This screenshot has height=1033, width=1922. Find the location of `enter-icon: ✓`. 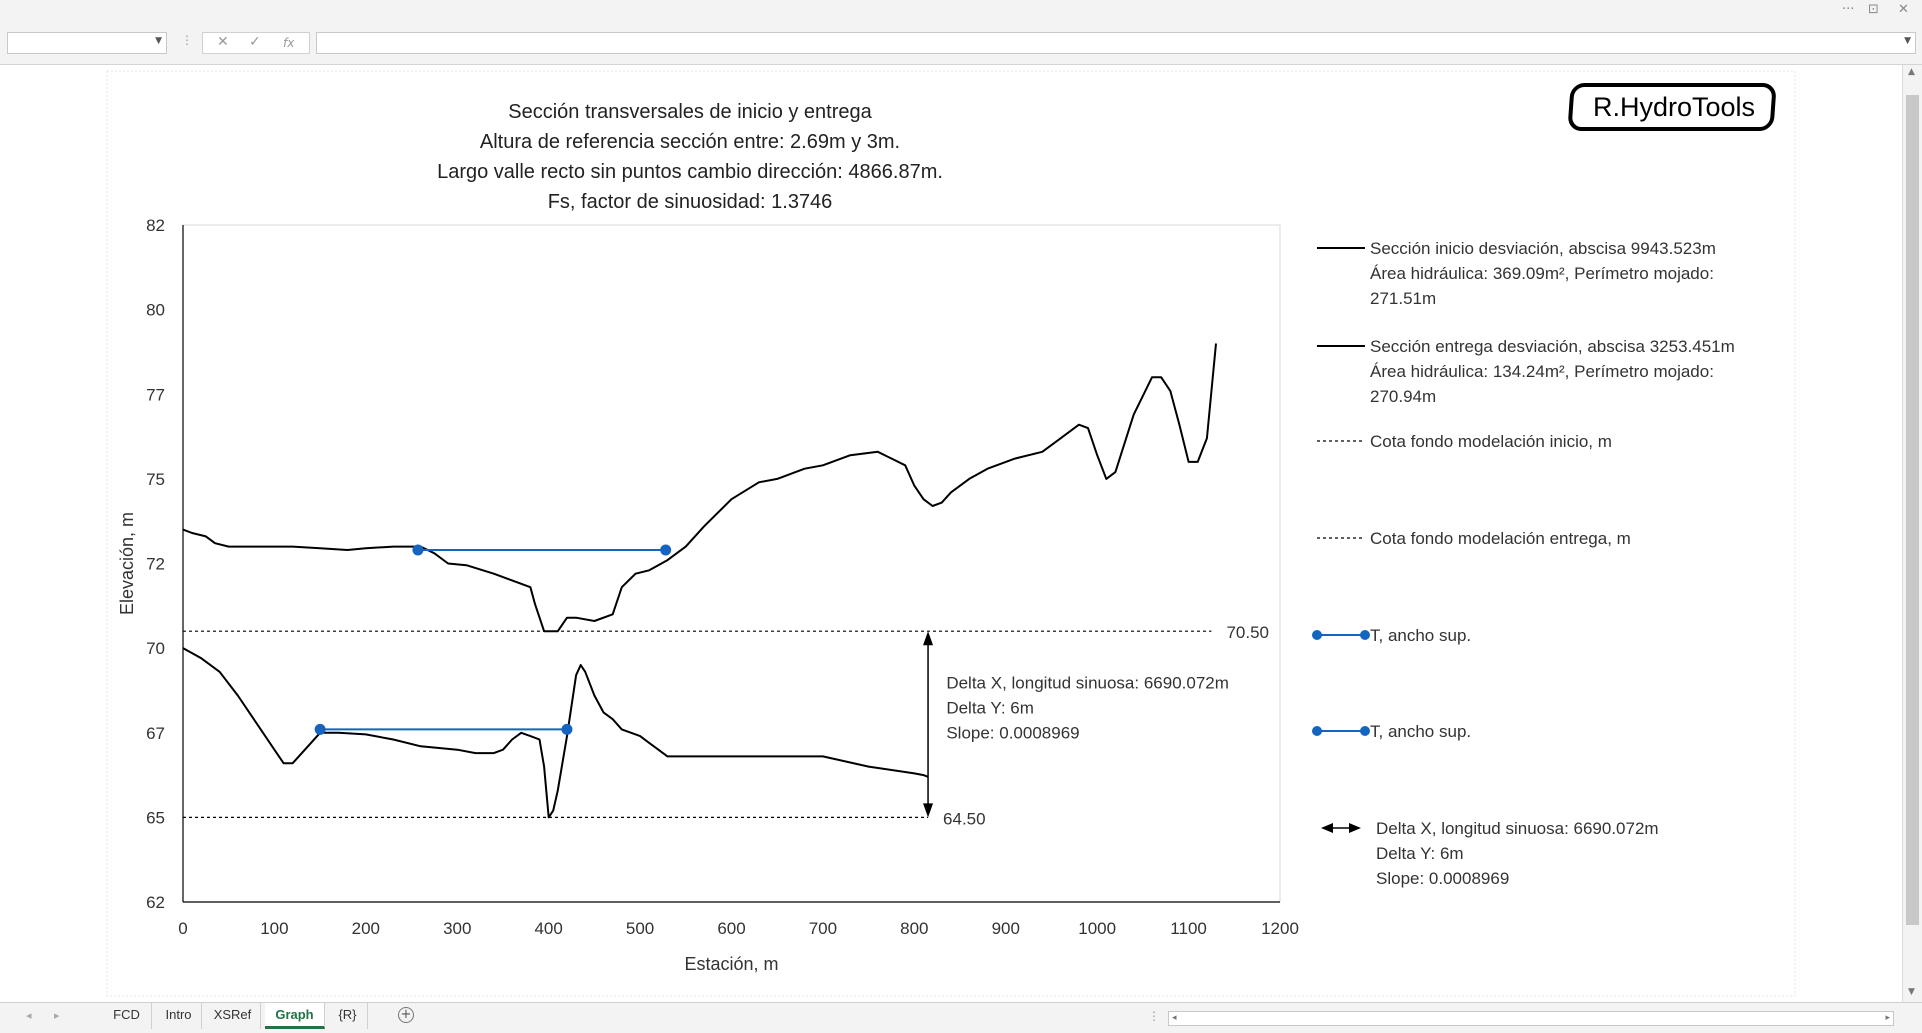

enter-icon: ✓ is located at coordinates (255, 42).